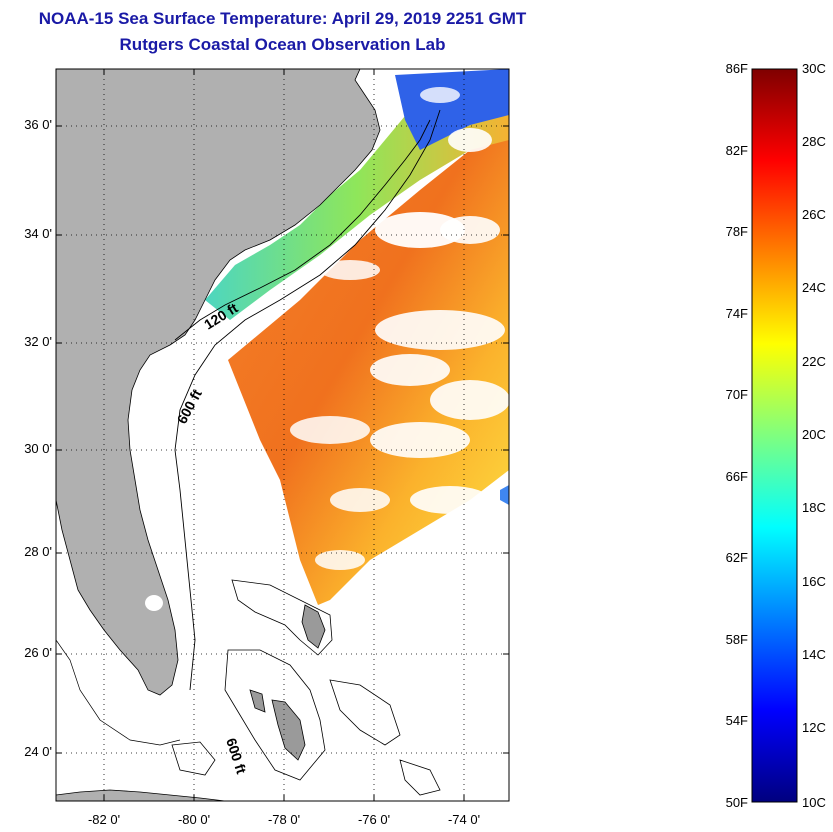 This screenshot has height=832, width=833. Describe the element at coordinates (736, 802) in the screenshot. I see `colorbar-f-label: 50F` at that location.